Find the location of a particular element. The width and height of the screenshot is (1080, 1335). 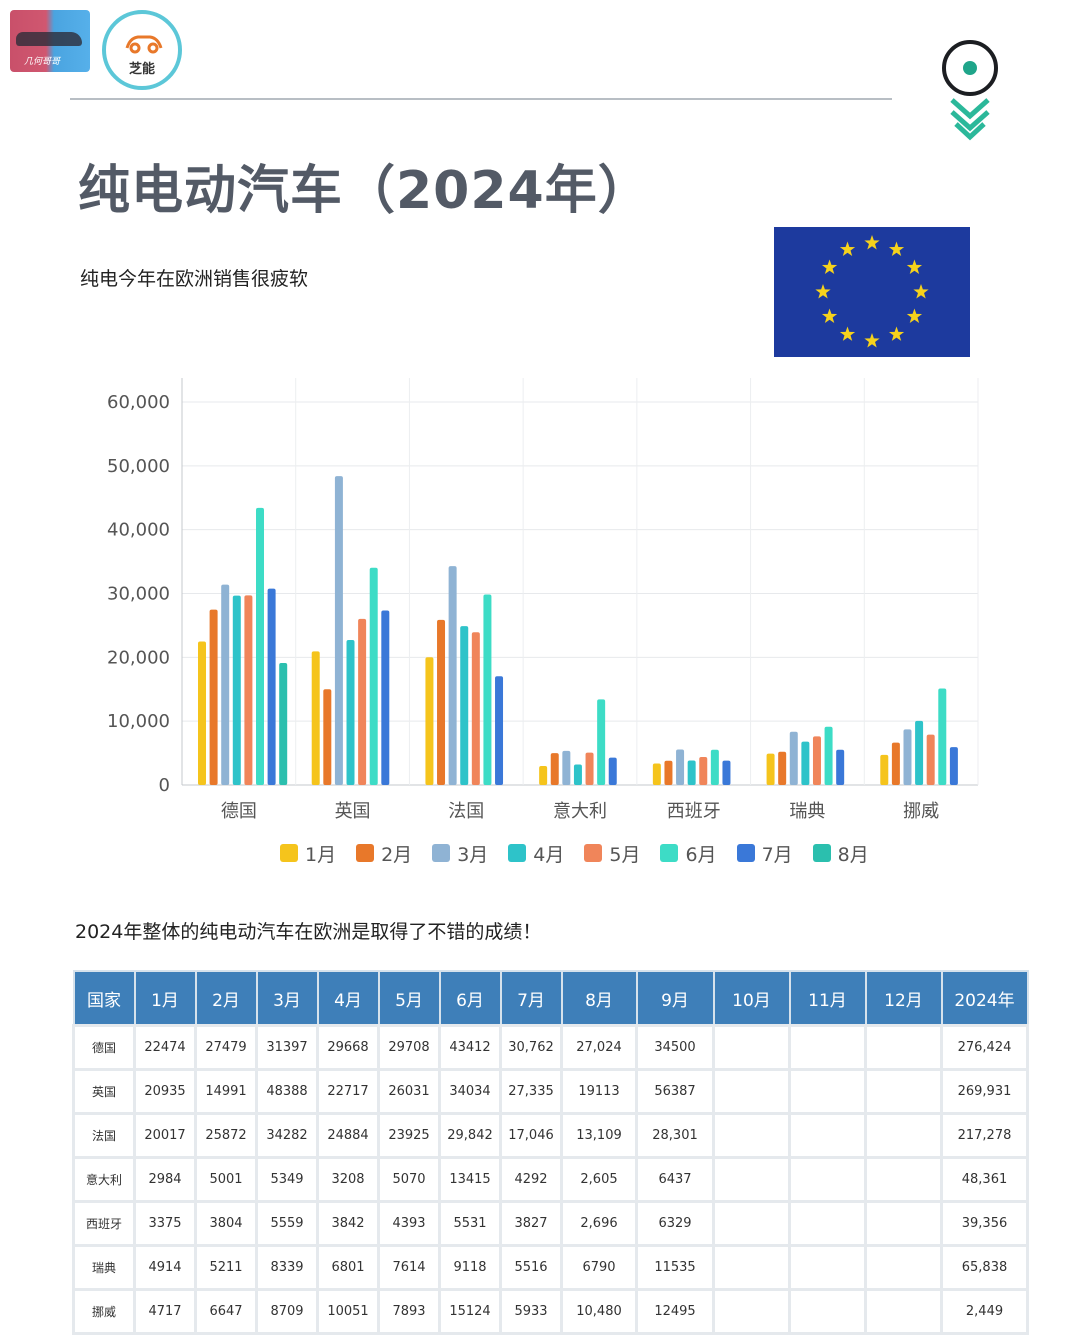

legend-label: 5月 is located at coordinates (625, 854).